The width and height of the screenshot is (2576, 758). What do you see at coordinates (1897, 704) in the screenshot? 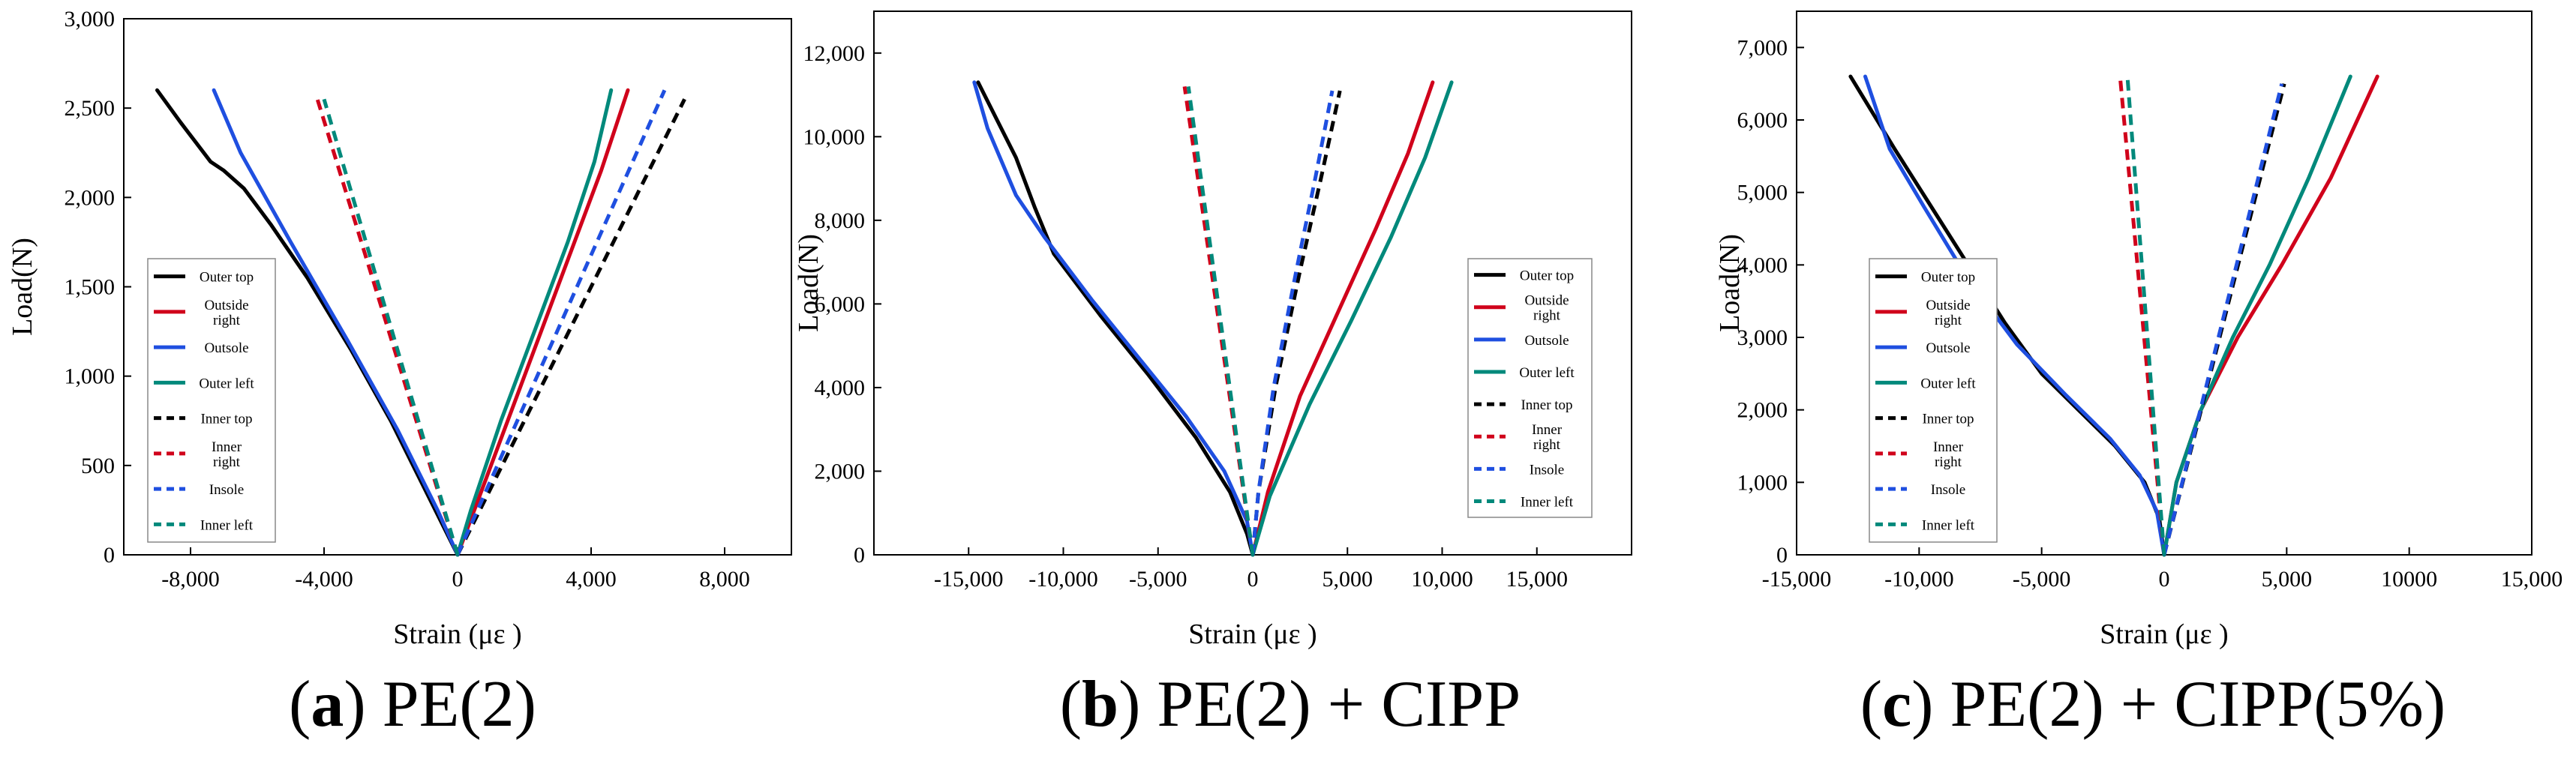
I see `caption-c-letter: c` at bounding box center [1897, 704].